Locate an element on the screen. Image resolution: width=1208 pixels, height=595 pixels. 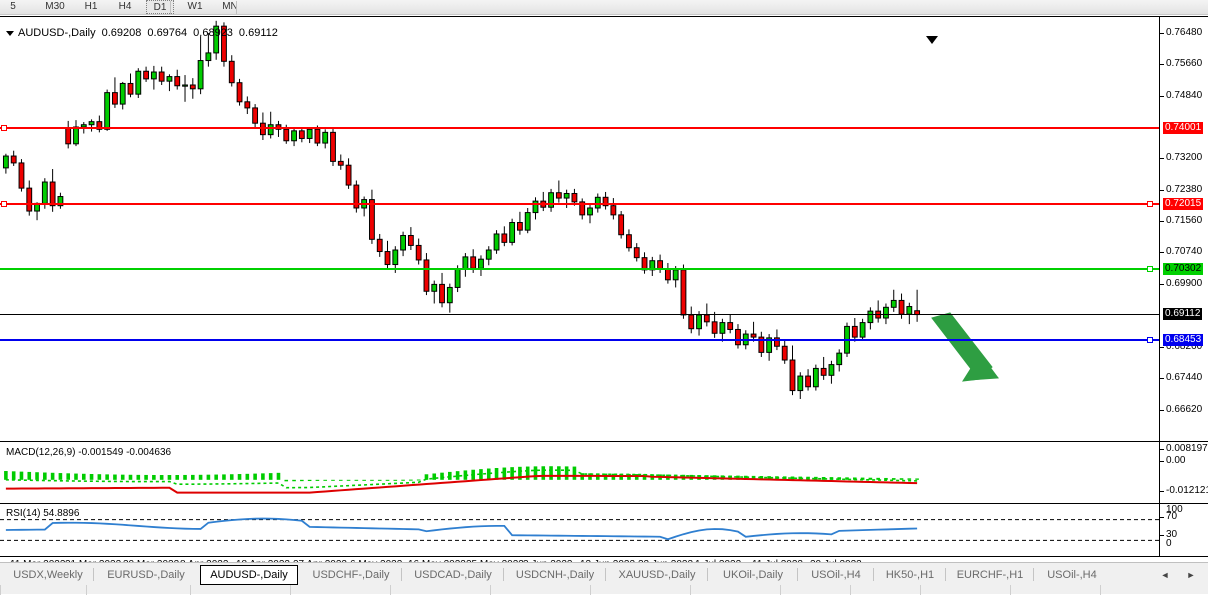
chart-tab-xauusddaily: XAUUSD-,Daily is located at coordinates (657, 575).